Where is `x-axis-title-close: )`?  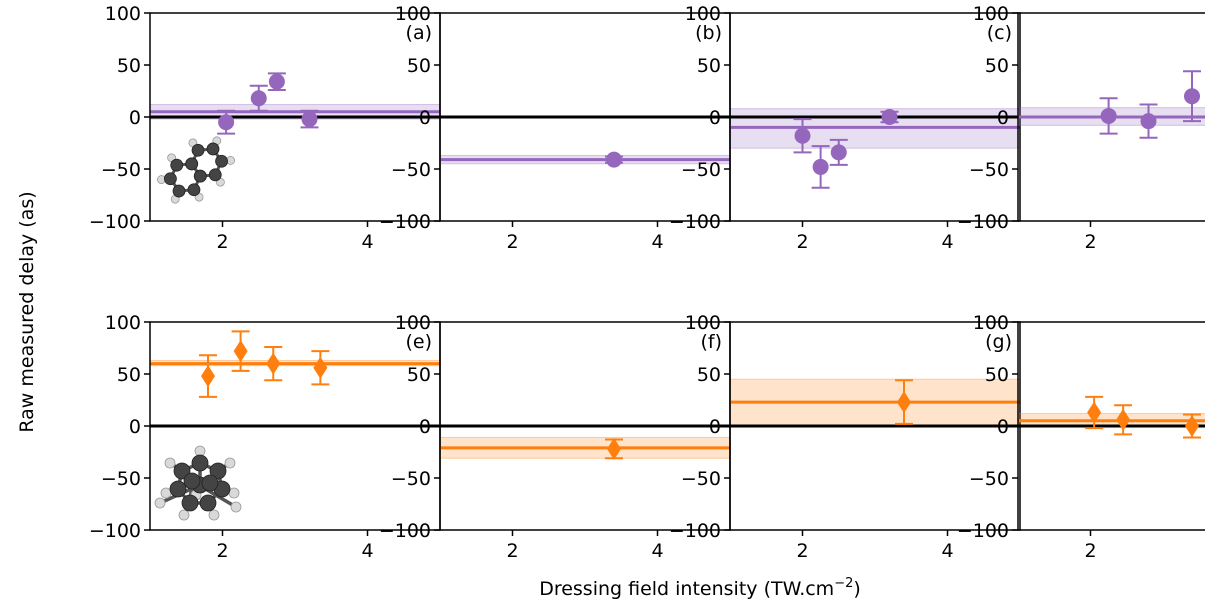 x-axis-title-close: ) is located at coordinates (856, 589).